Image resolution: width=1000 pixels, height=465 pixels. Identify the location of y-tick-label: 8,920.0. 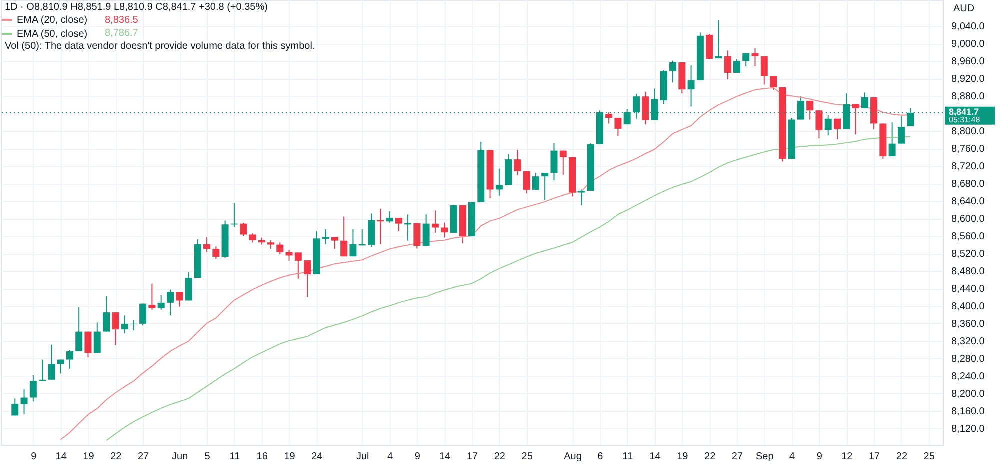
(969, 80).